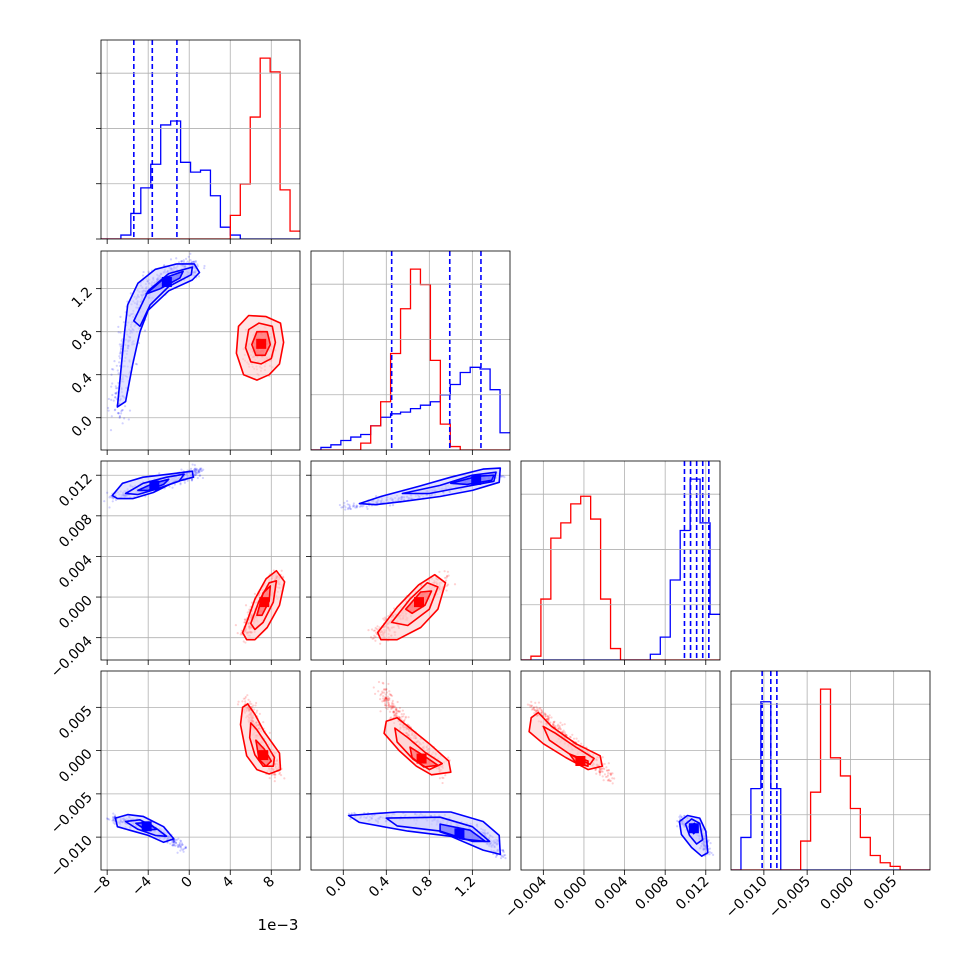  Describe the element at coordinates (72, 857) in the screenshot. I see `y-tick-label: −0.010` at that location.